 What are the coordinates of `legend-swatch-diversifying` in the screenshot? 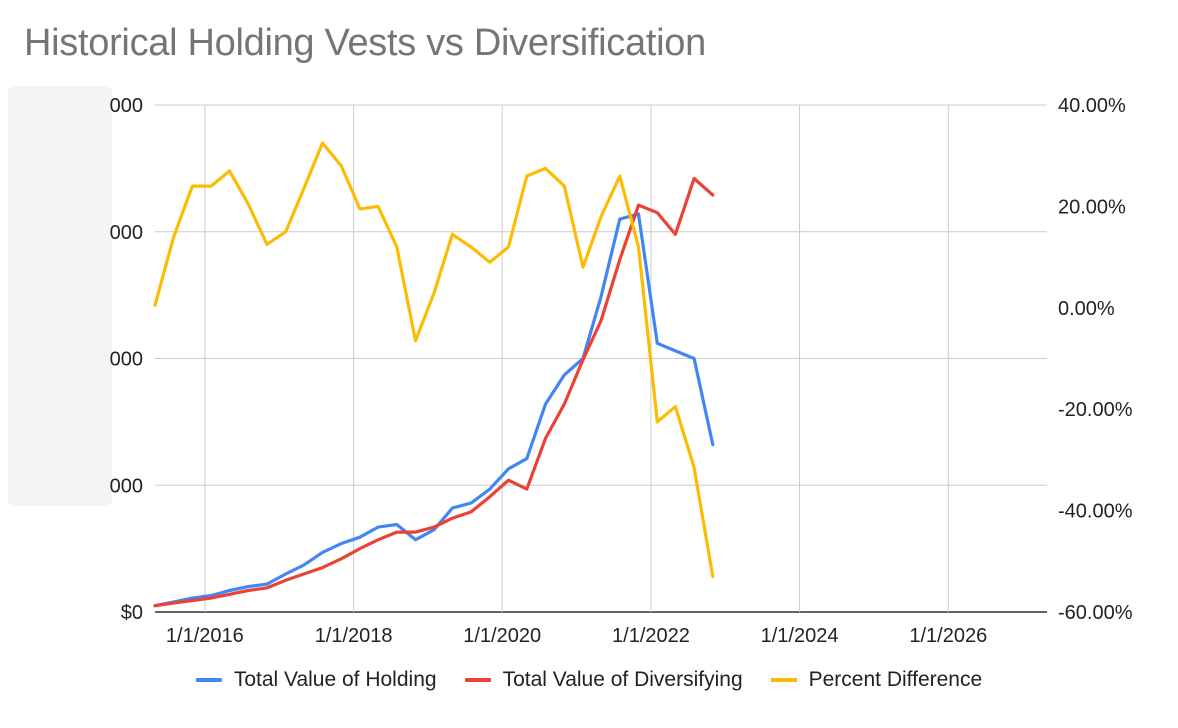 It's located at (477, 680).